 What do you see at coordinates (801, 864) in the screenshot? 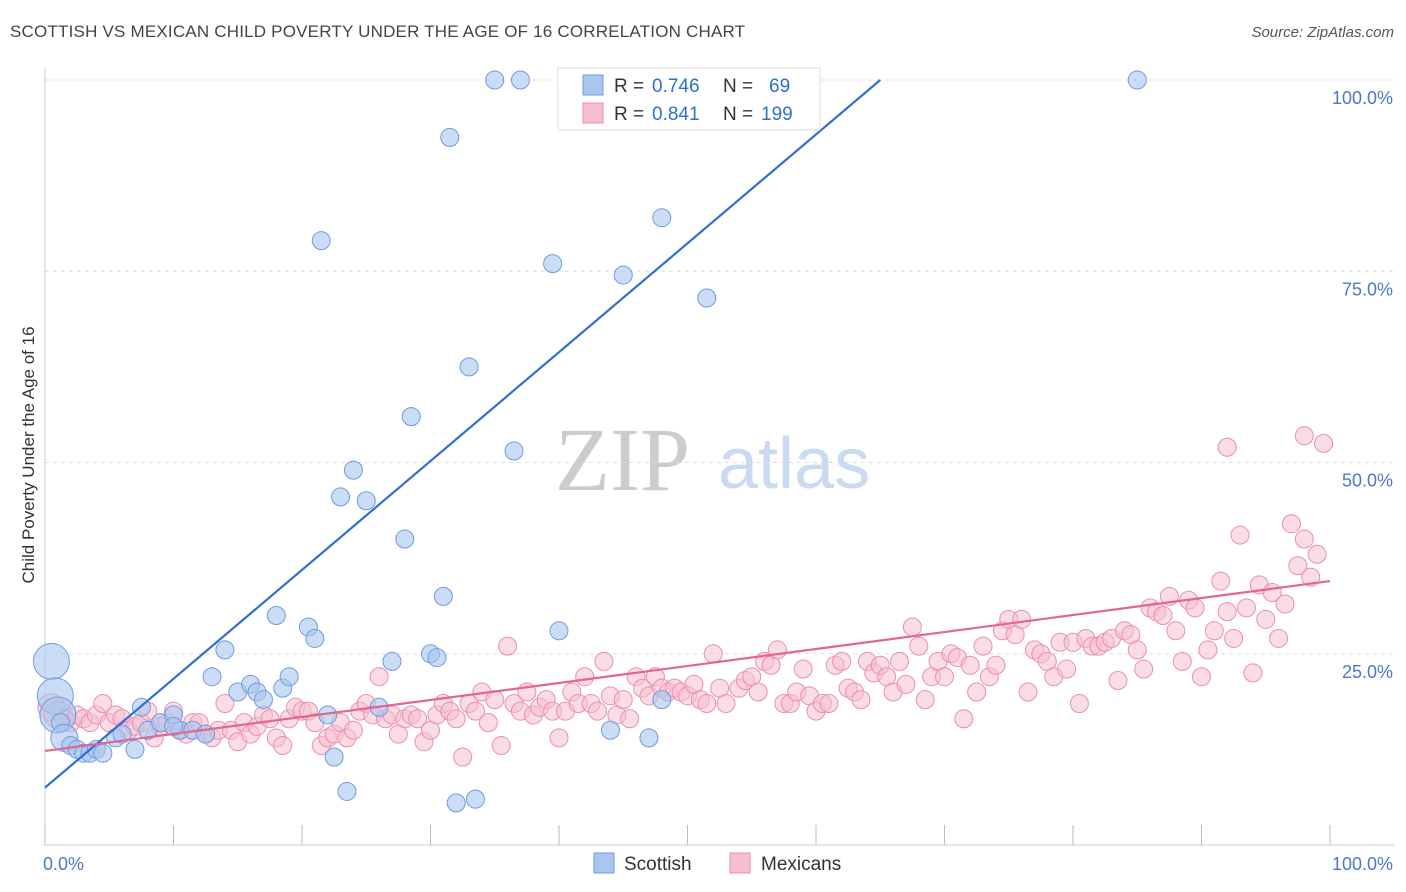
I see `bottom-legend-label-mexicans: Mexicans` at bounding box center [801, 864].